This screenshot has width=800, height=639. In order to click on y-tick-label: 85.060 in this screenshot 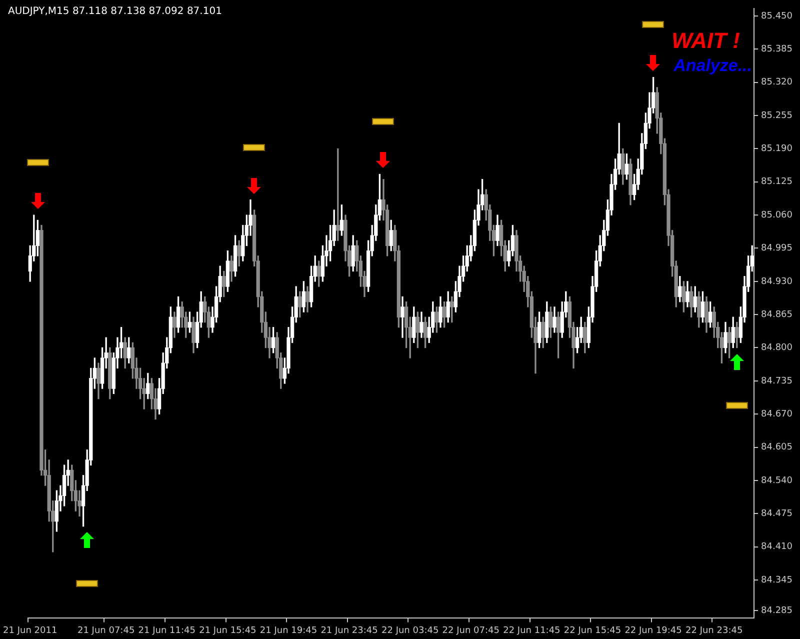, I will do `click(777, 215)`.